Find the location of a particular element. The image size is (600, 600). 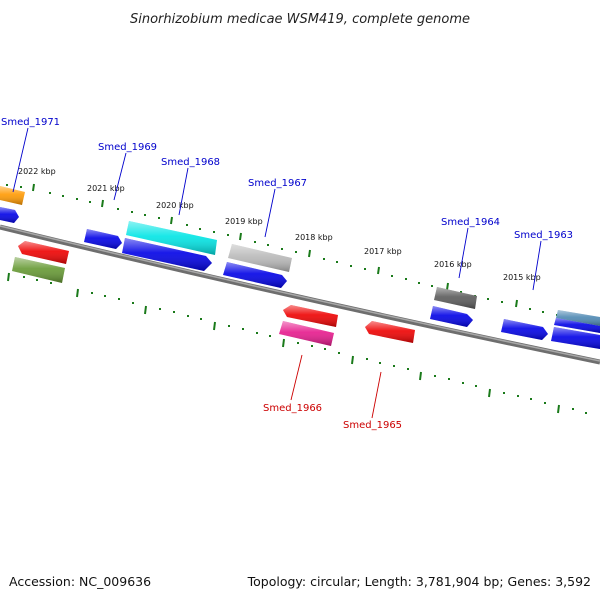

gene-smed1964-darkgray is located at coordinates (455, 298).